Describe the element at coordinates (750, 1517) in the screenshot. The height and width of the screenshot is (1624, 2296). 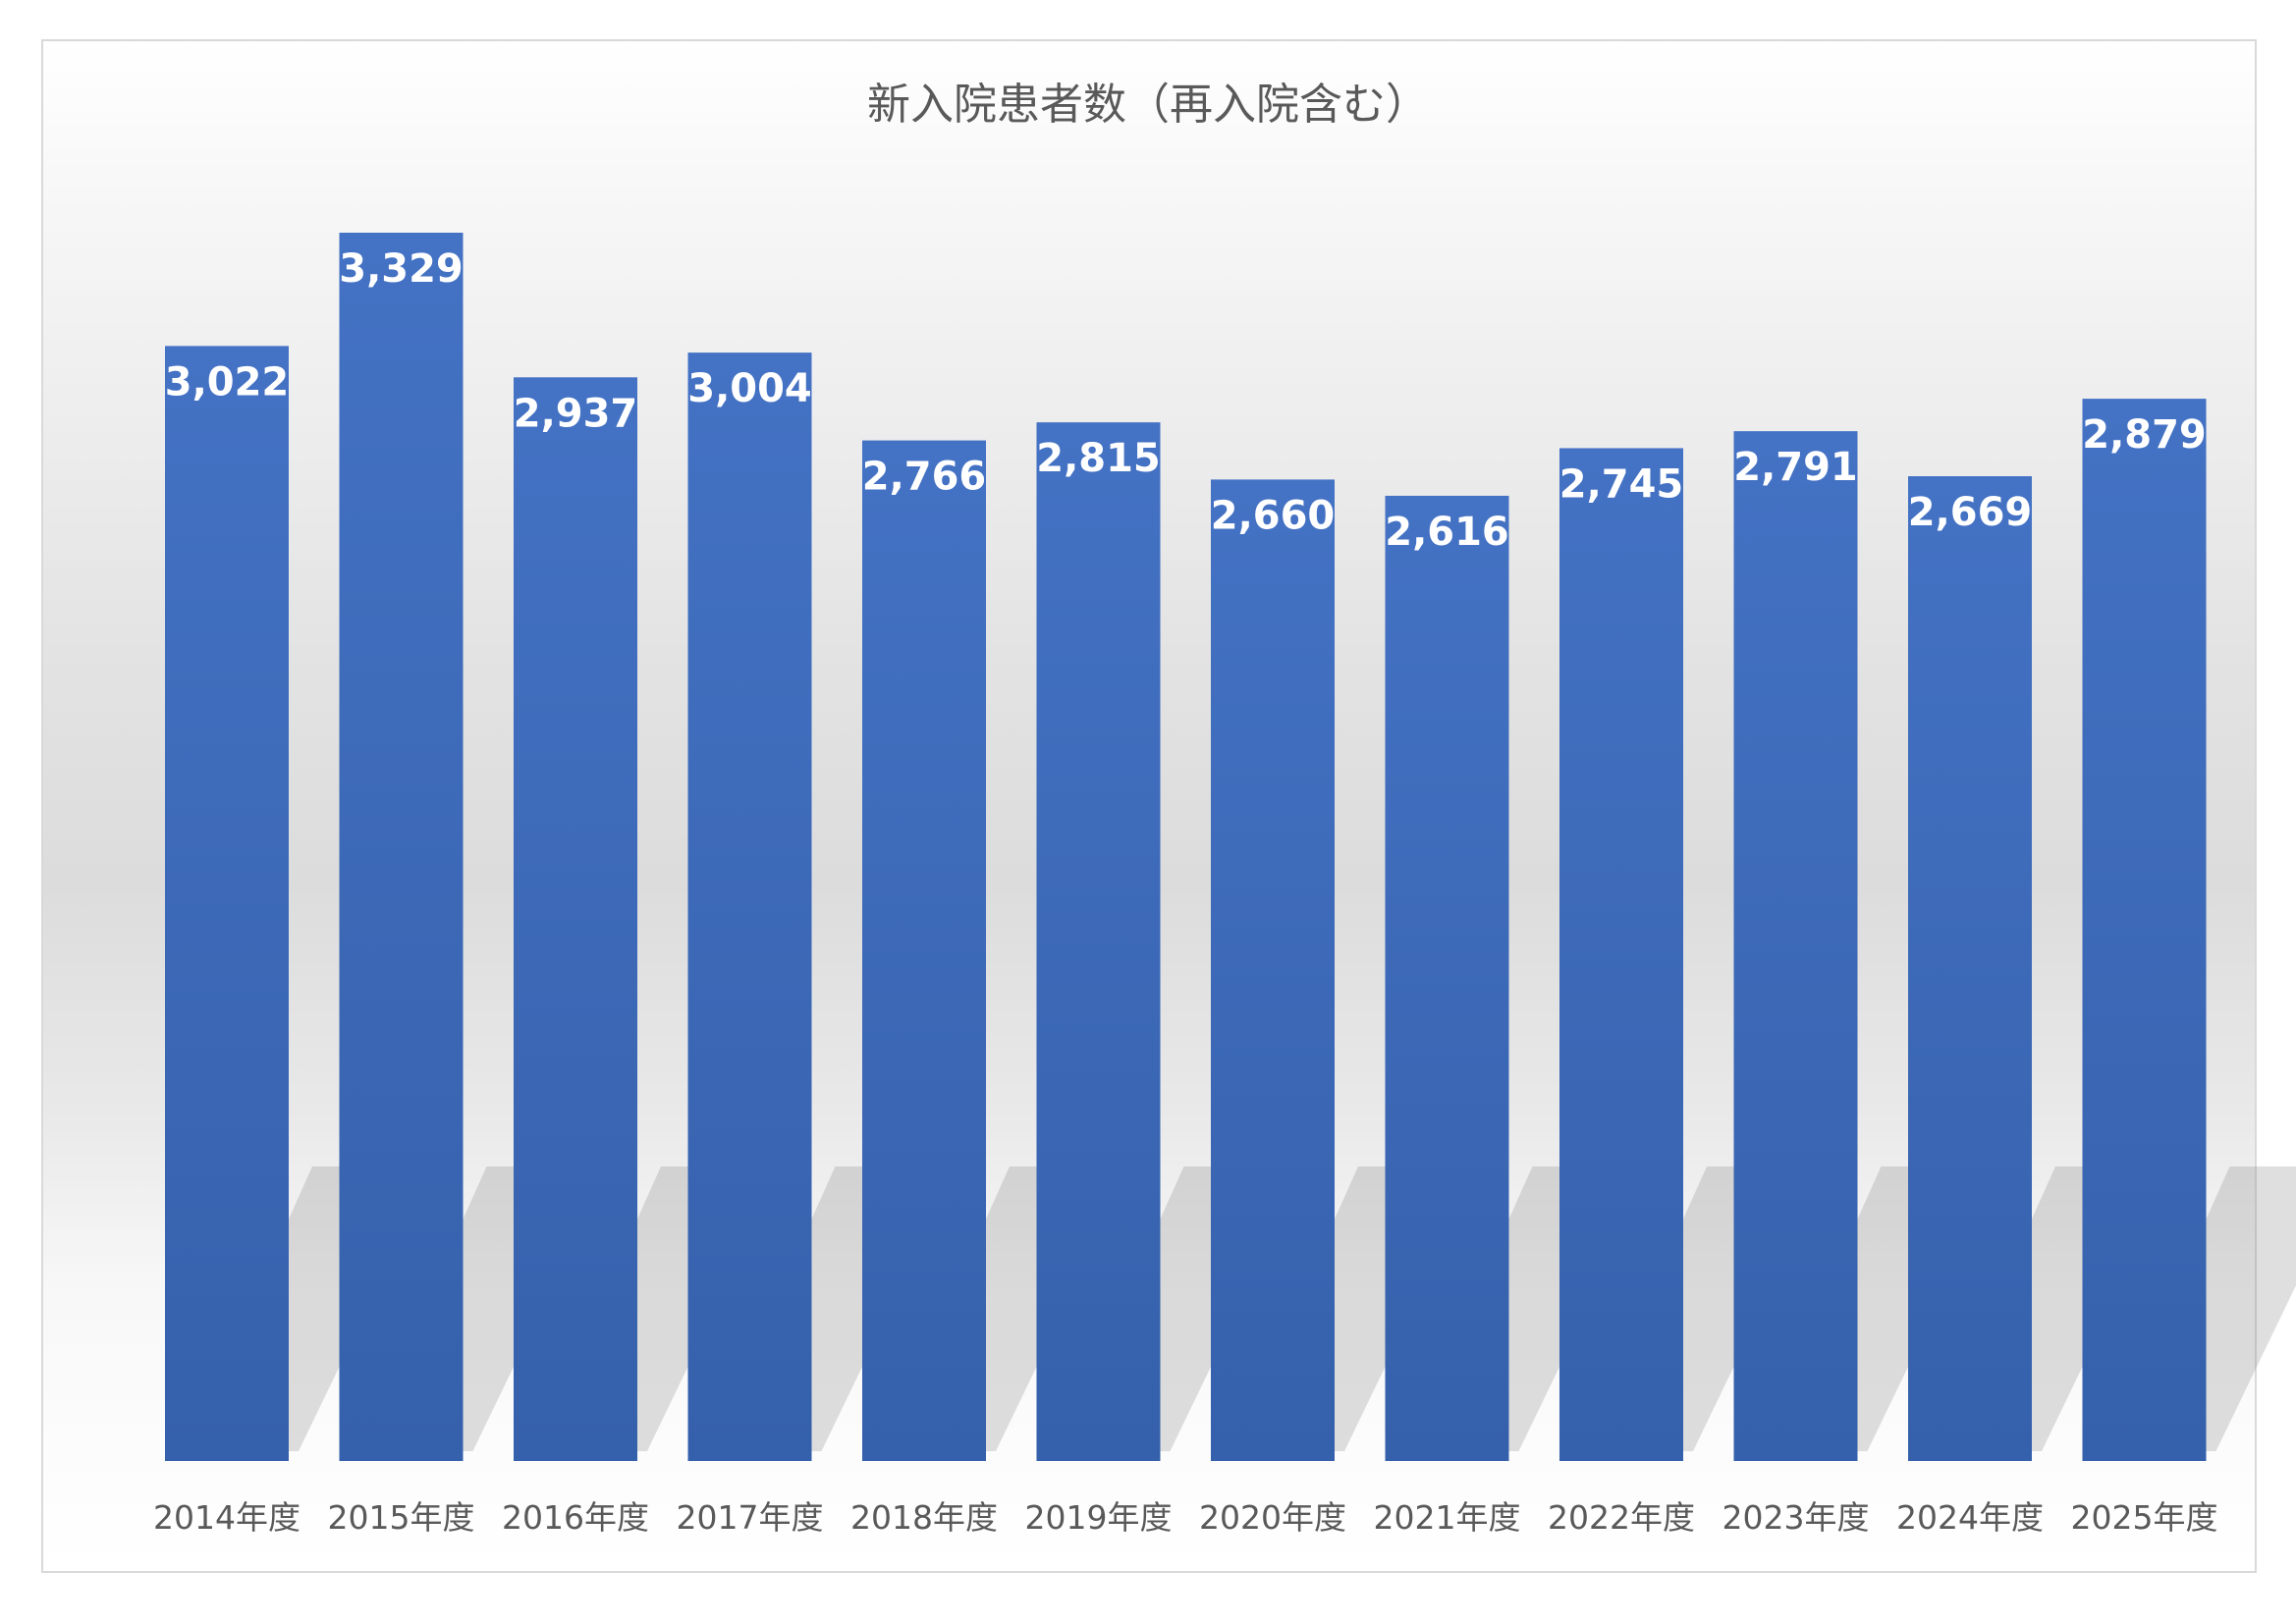
I see `x-tick-label: 2017年度` at that location.